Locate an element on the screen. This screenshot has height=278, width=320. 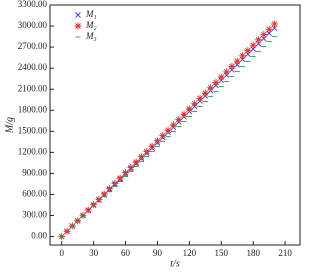
x-axis-label: t/s is located at coordinates (175, 263).